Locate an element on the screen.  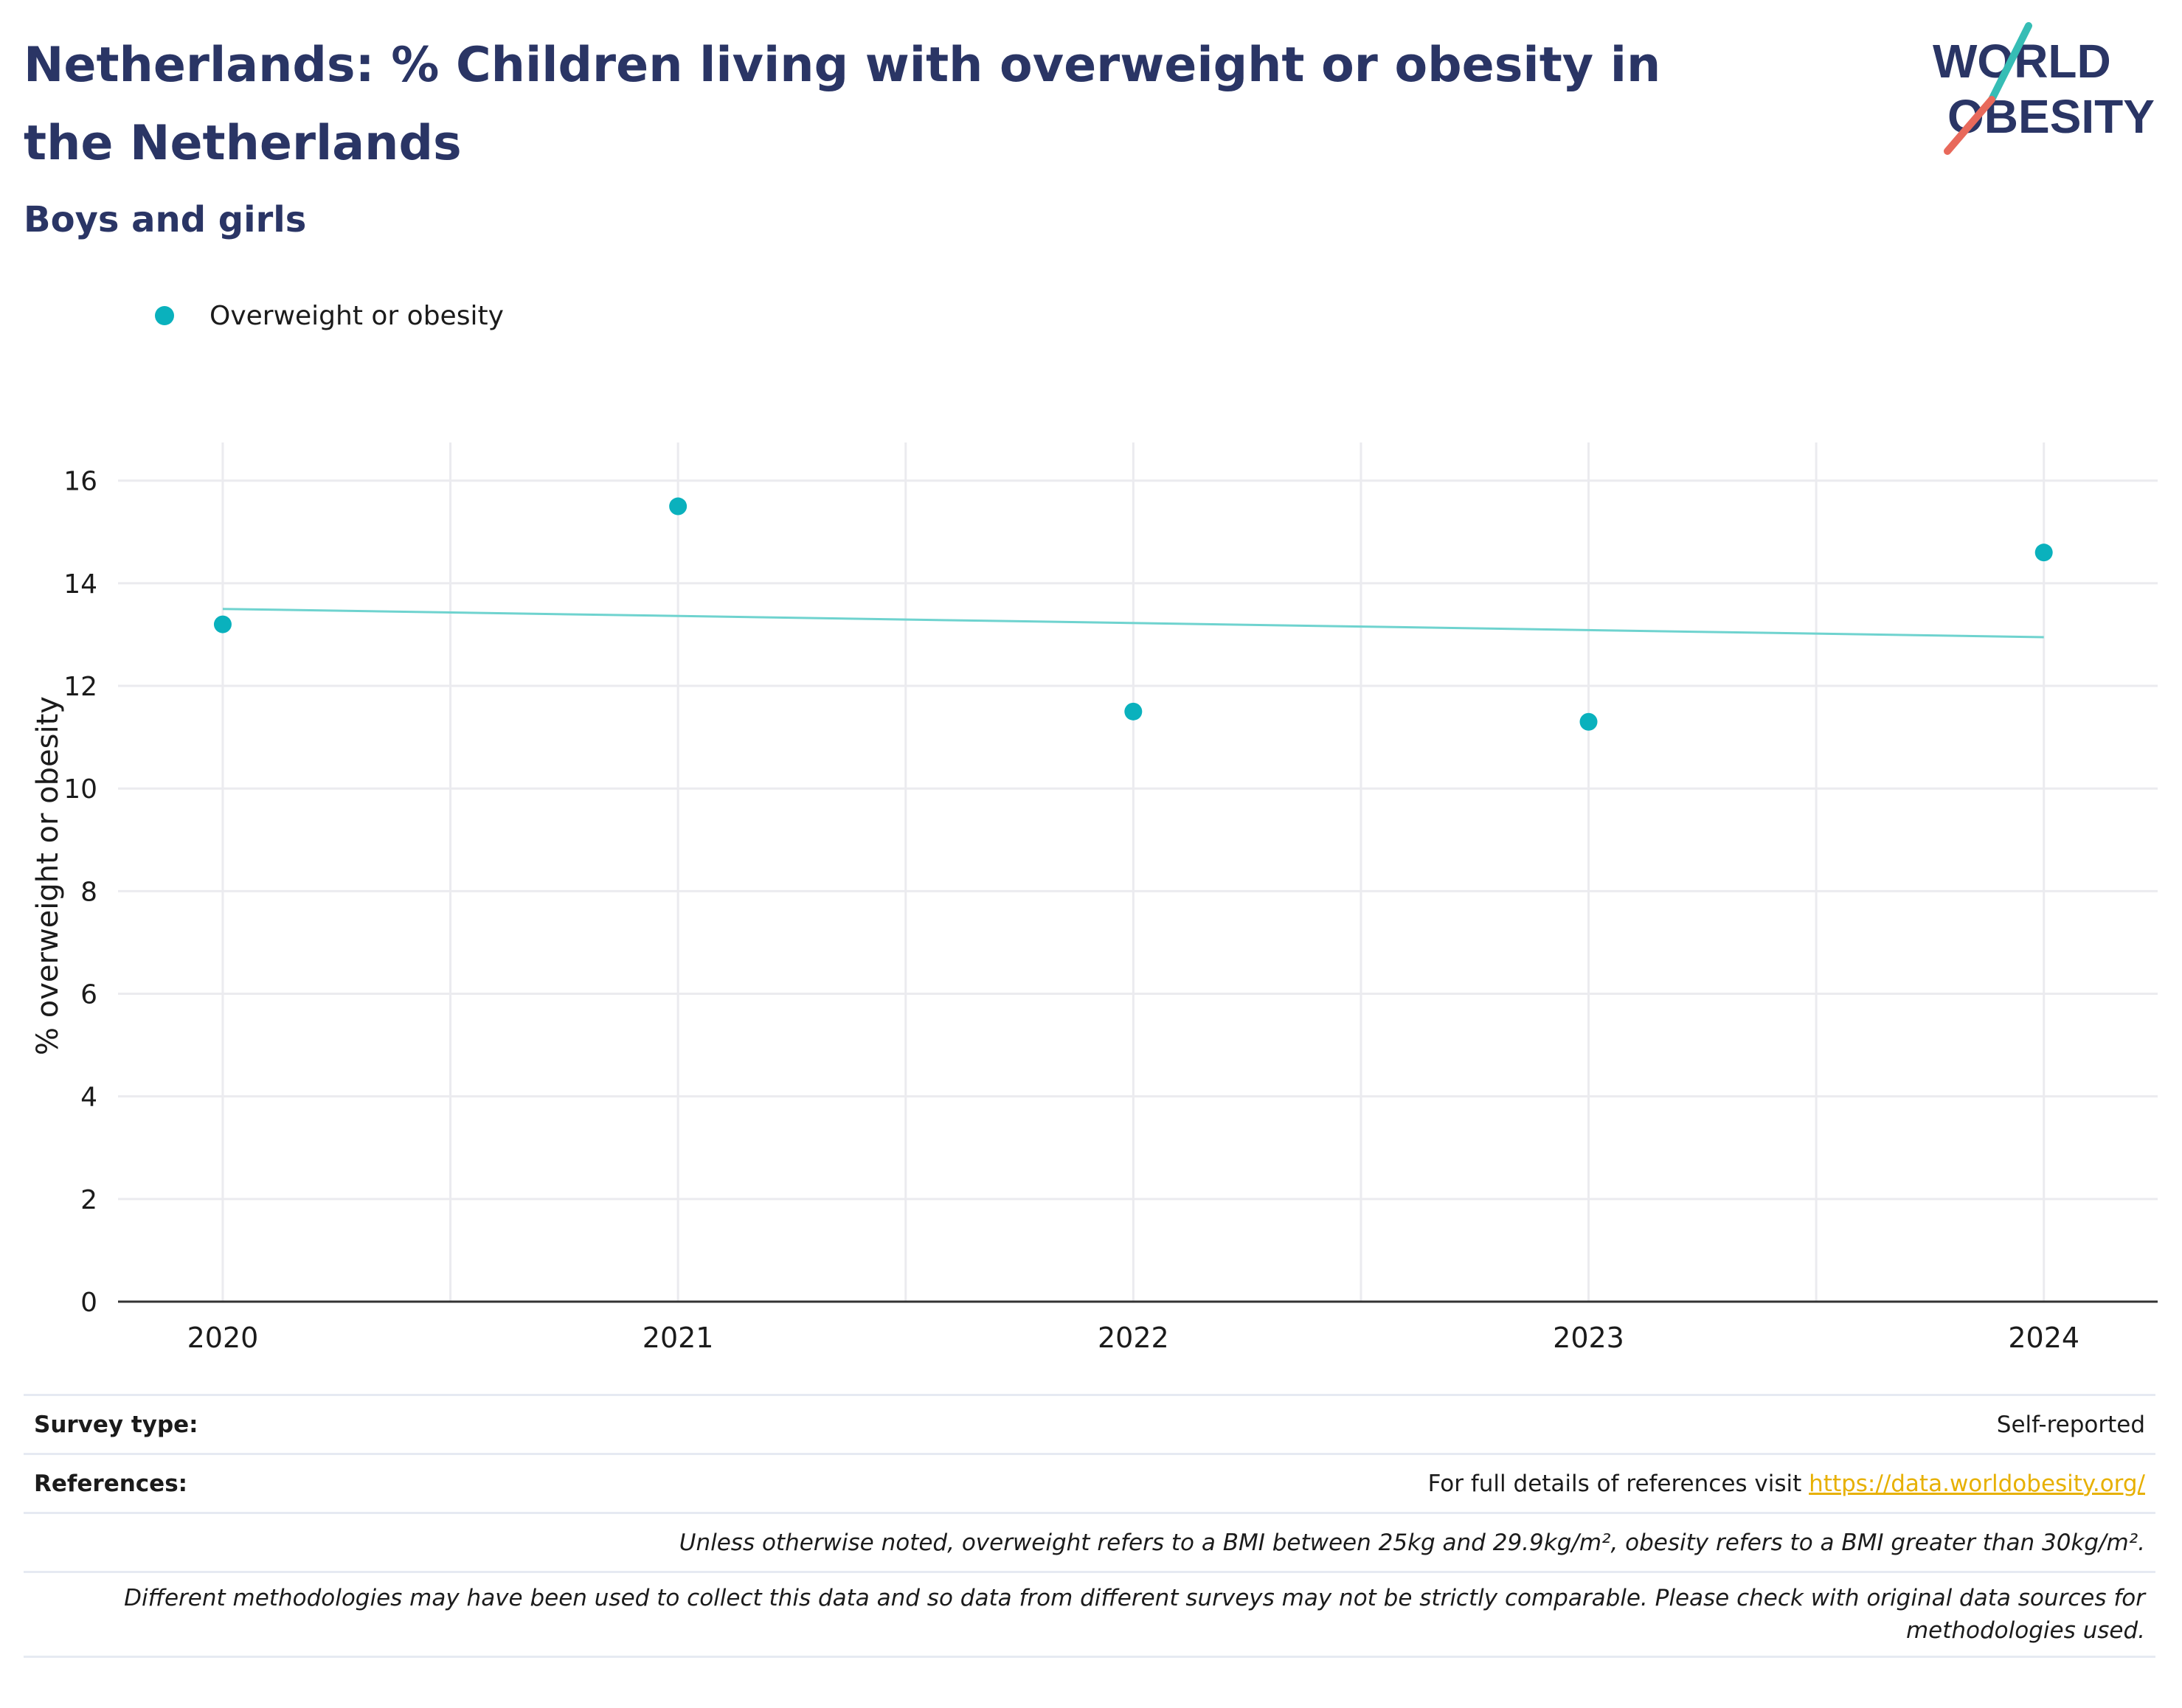
x-tick-label: 2023 is located at coordinates (1588, 1338).